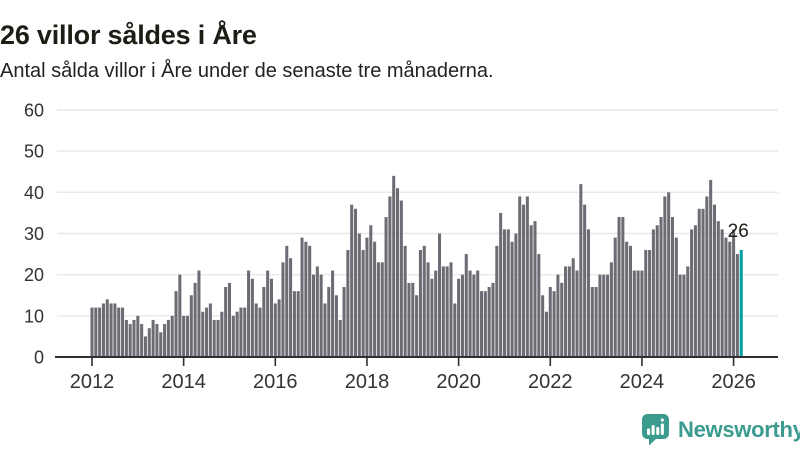 This screenshot has height=450, width=800. I want to click on page-title: 26 villor såldes i Åre, so click(128, 35).